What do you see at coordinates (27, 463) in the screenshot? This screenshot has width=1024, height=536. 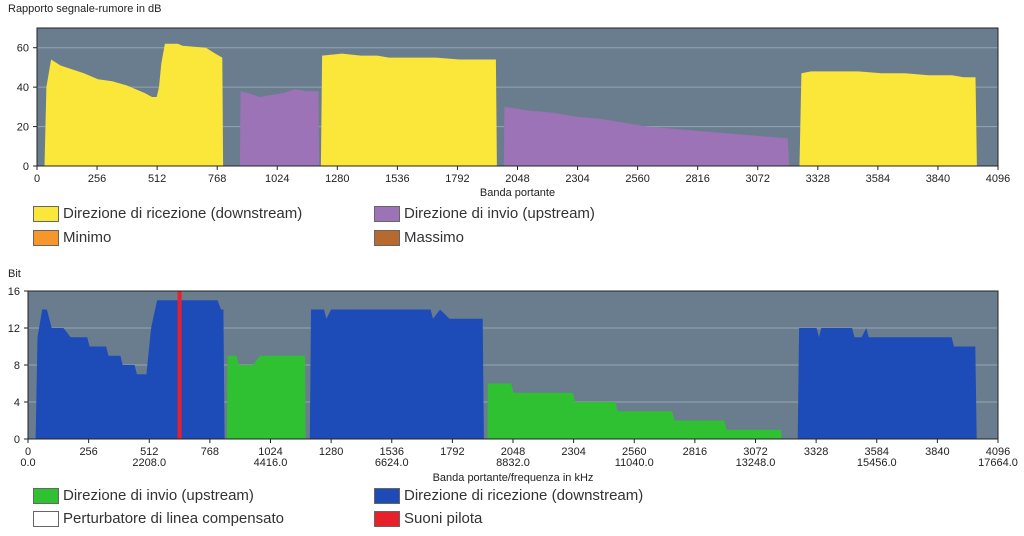 I see `x-tick-label-khz: 0.0` at bounding box center [27, 463].